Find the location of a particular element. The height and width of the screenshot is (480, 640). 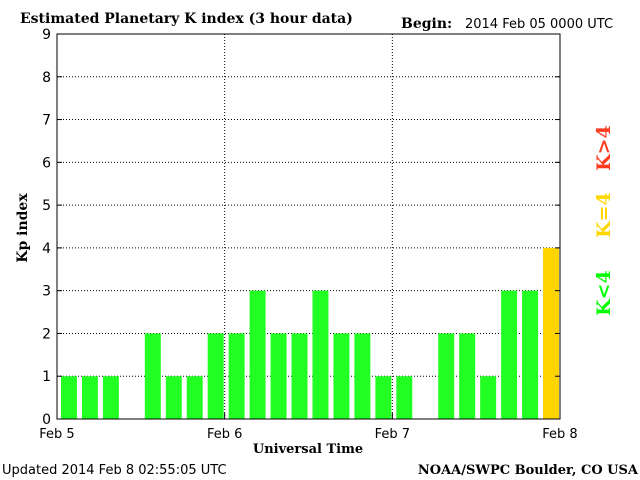

y-tick-label: 7 is located at coordinates (46, 121).